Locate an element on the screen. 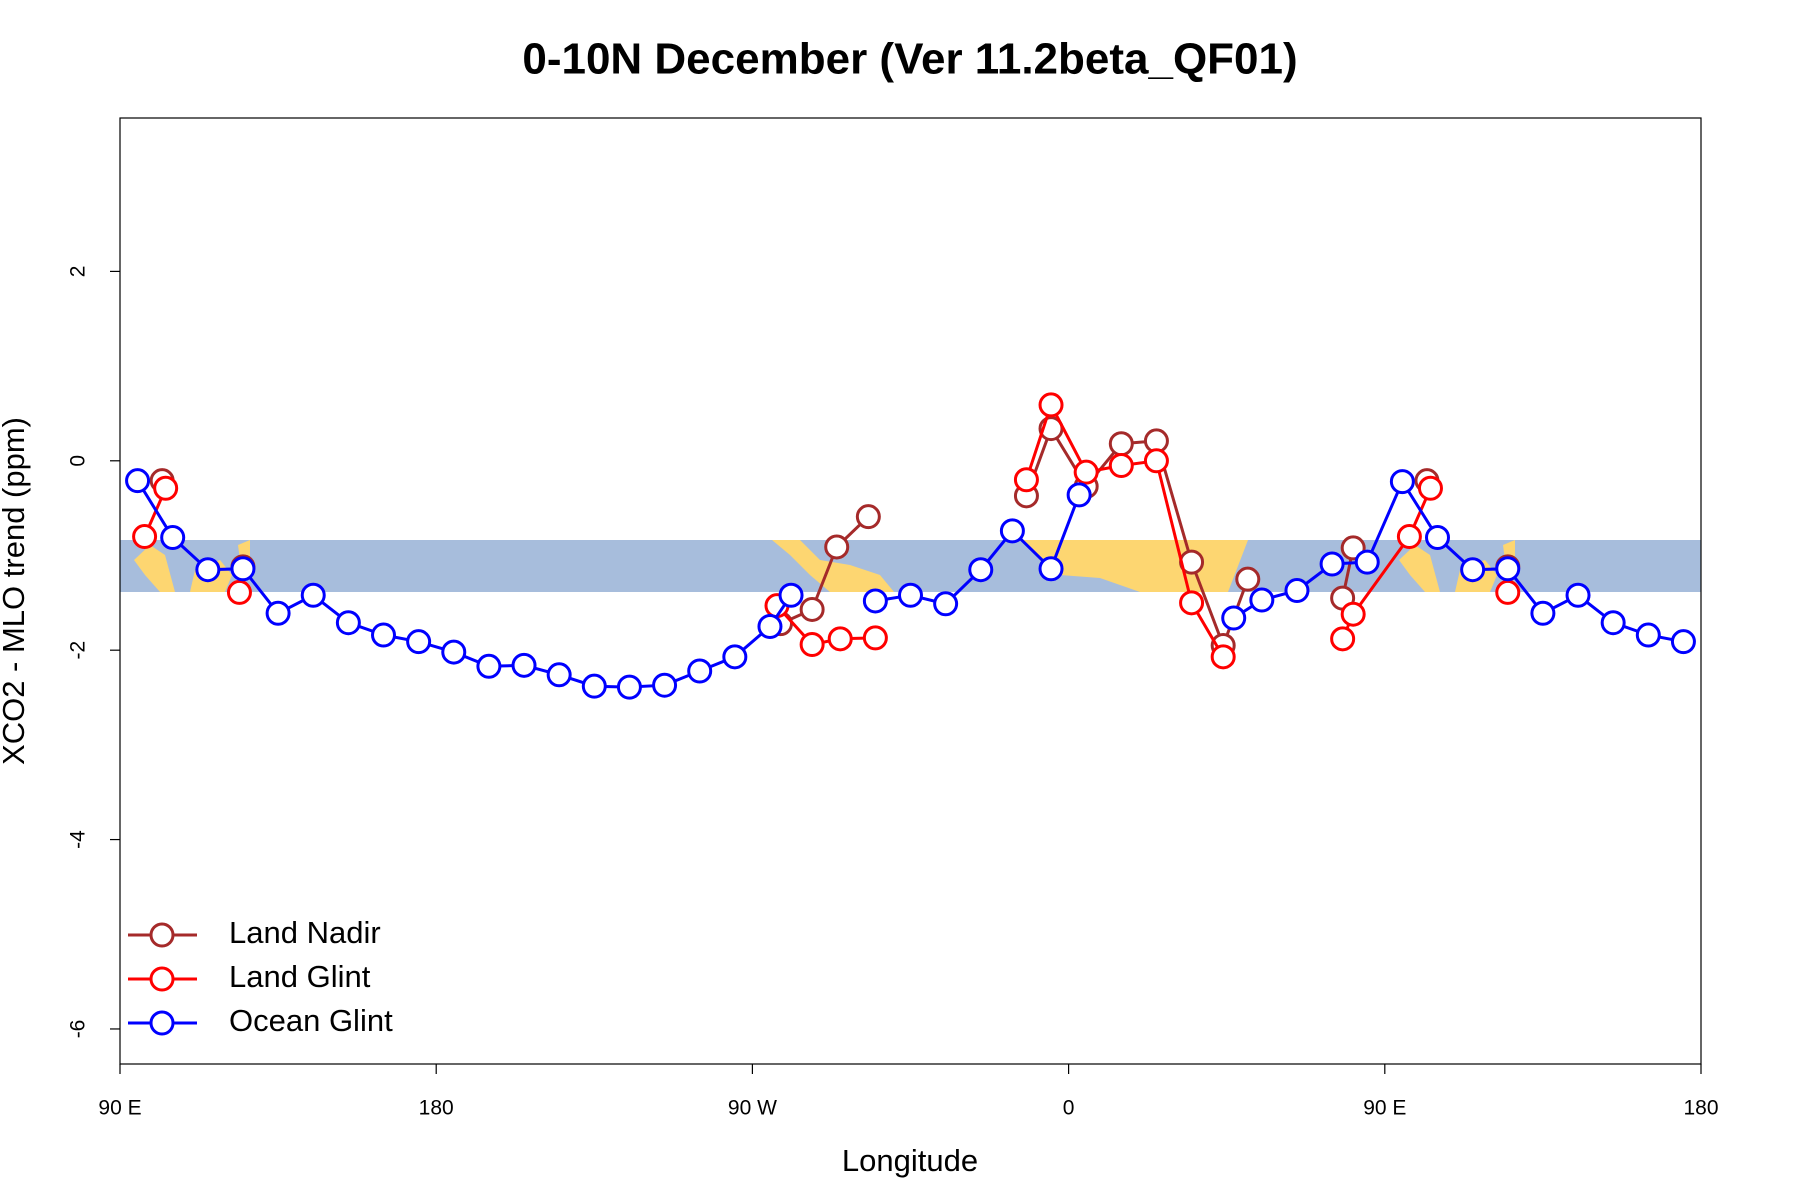 This screenshot has width=1800, height=1200. y-tick-label: 2 is located at coordinates (78, 272).